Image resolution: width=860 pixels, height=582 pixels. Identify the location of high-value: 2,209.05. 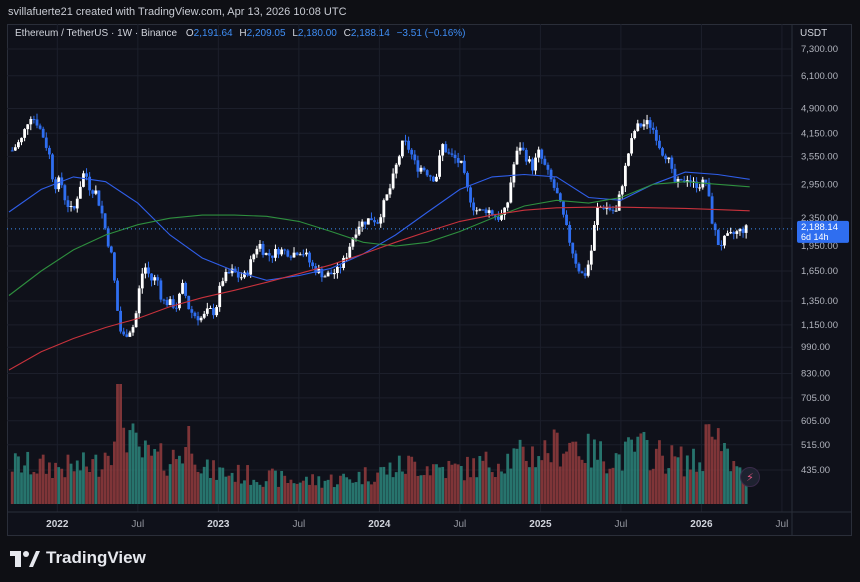
(266, 33).